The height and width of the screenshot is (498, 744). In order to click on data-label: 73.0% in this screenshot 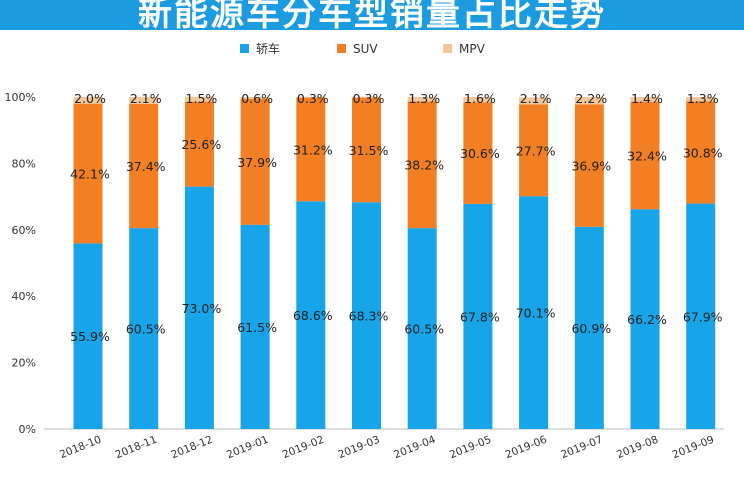, I will do `click(202, 308)`.